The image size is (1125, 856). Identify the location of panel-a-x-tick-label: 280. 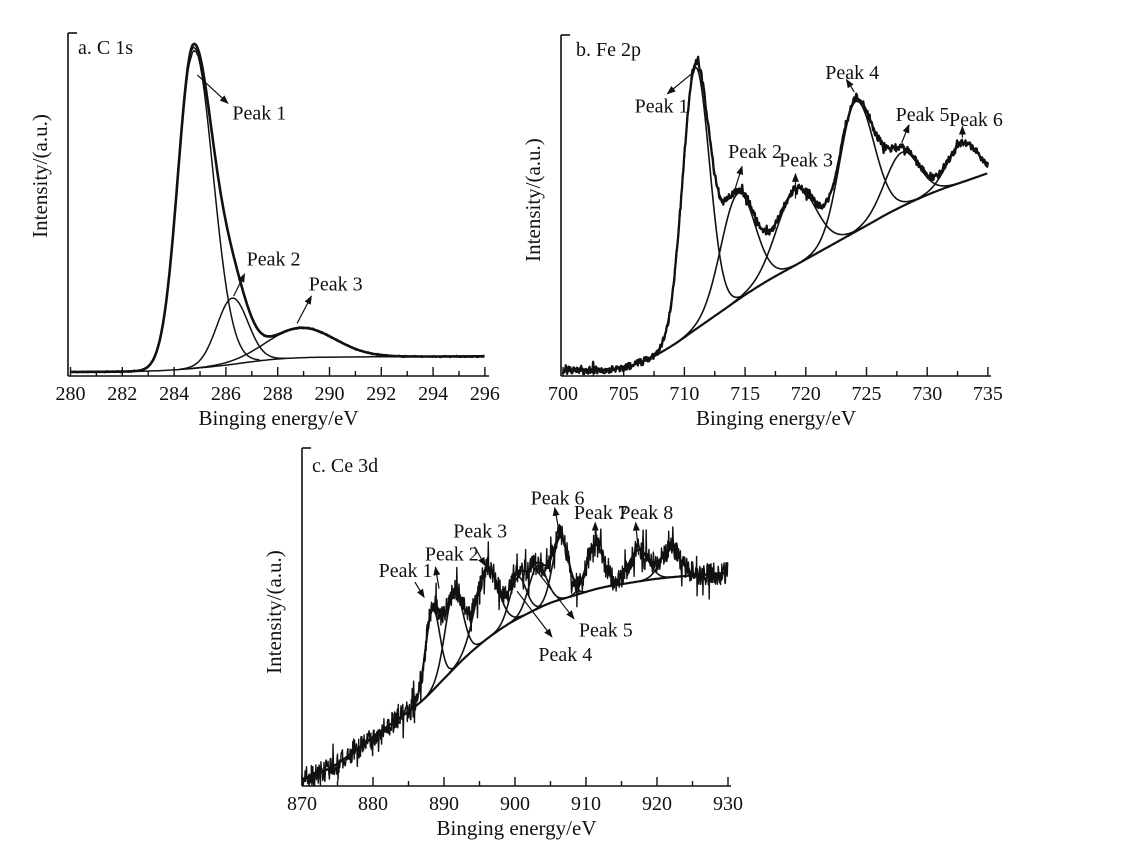
(71, 394).